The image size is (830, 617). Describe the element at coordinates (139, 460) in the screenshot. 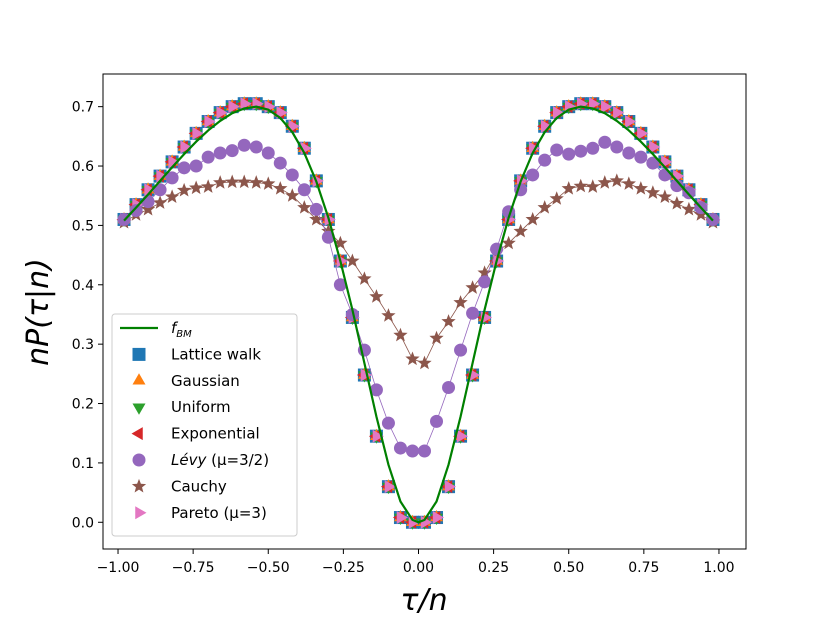

I see `legend-l-vy-3-2-marker` at that location.